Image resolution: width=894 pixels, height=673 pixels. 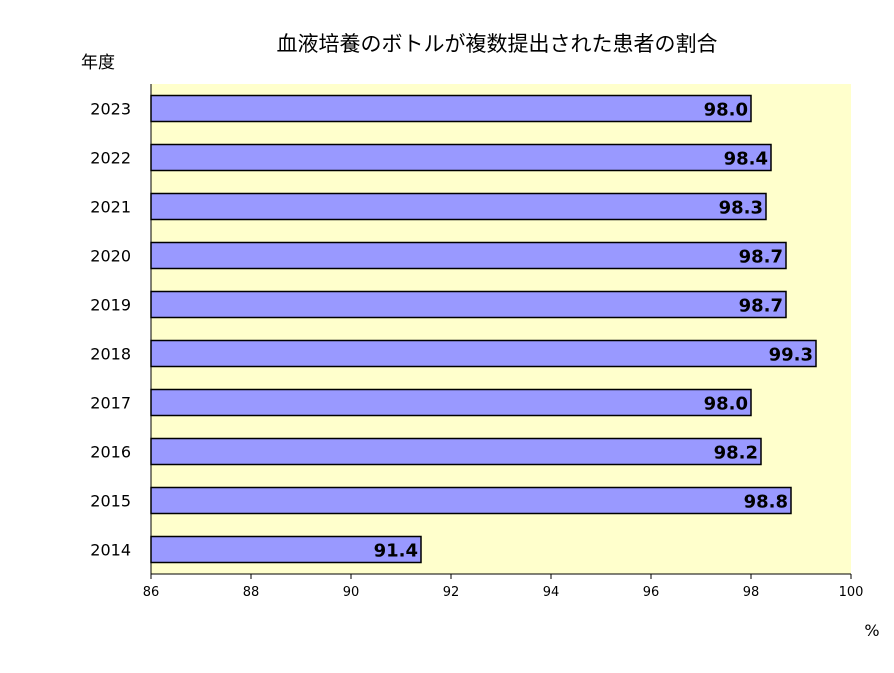 What do you see at coordinates (497, 44) in the screenshot?
I see `chart-title: 血液培養のボトルが複数提出された患者の割合` at bounding box center [497, 44].